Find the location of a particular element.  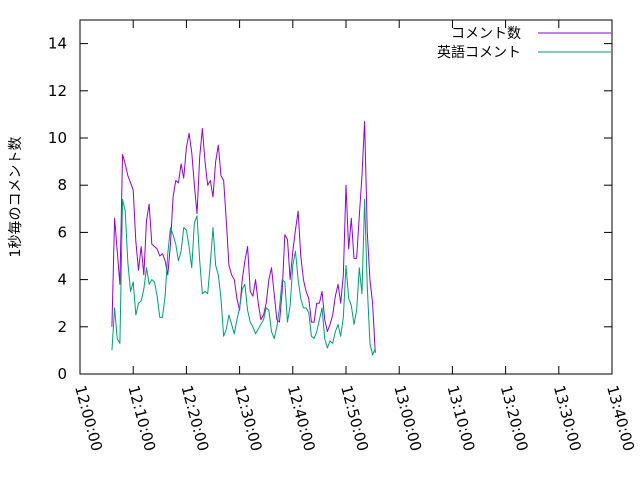

x-tick-label: 13:40:00 is located at coordinates (620, 418).